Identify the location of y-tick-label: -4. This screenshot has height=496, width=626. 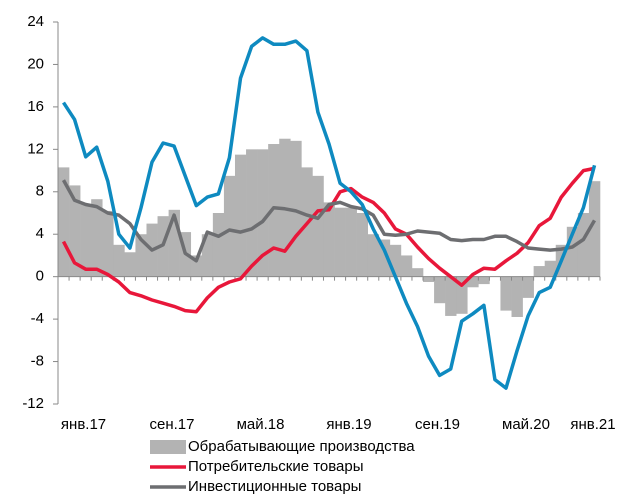
(37, 318).